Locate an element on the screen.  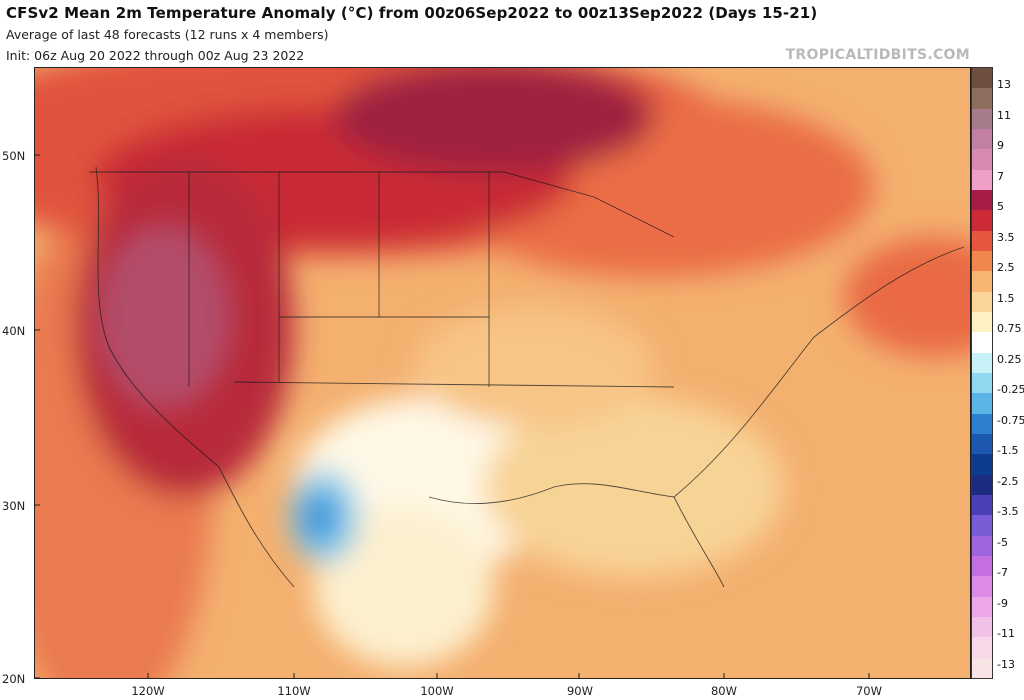
colorbar-label: 9 is located at coordinates (1000, 145).